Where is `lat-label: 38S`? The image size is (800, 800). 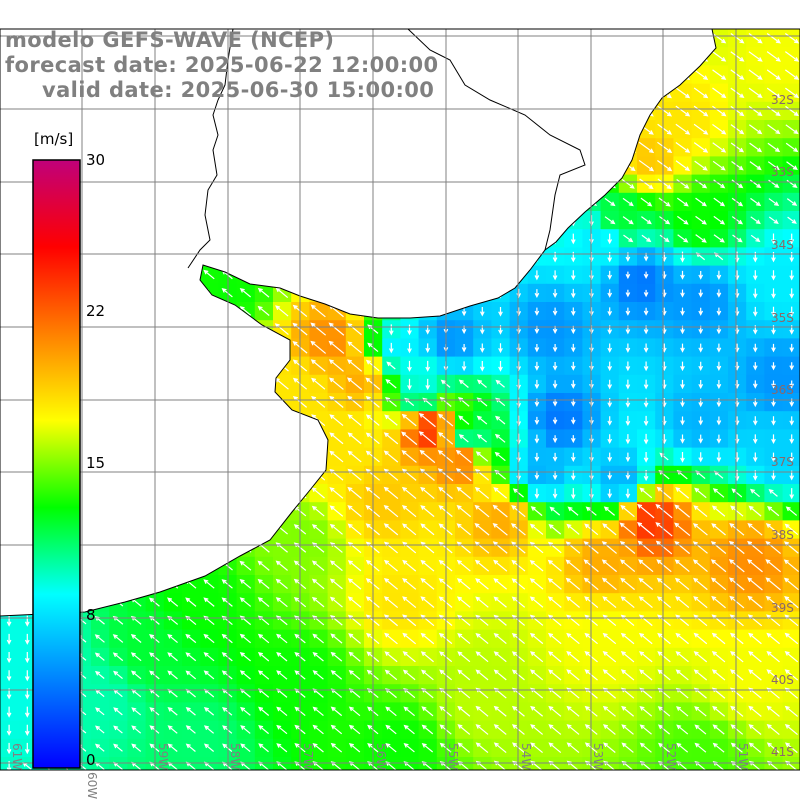 lat-label: 38S is located at coordinates (782, 535).